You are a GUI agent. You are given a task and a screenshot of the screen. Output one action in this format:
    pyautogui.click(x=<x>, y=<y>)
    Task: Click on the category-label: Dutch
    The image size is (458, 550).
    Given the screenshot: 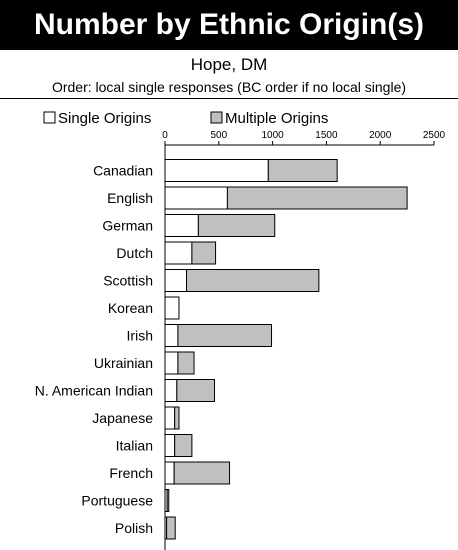 What is the action you would take?
    pyautogui.click(x=134, y=253)
    